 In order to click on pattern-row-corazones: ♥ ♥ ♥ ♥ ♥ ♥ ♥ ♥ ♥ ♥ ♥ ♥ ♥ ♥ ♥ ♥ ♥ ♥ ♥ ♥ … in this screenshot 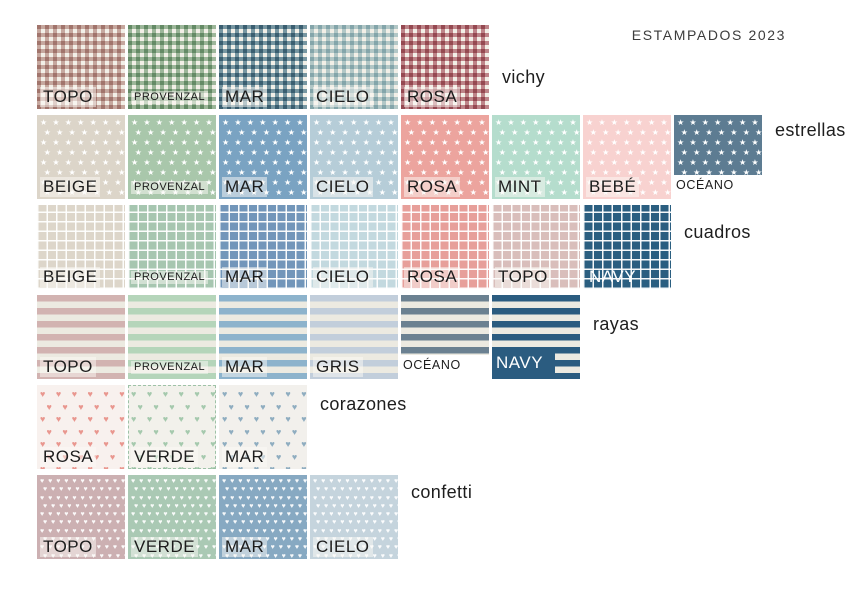, I will do `click(448, 427)`.